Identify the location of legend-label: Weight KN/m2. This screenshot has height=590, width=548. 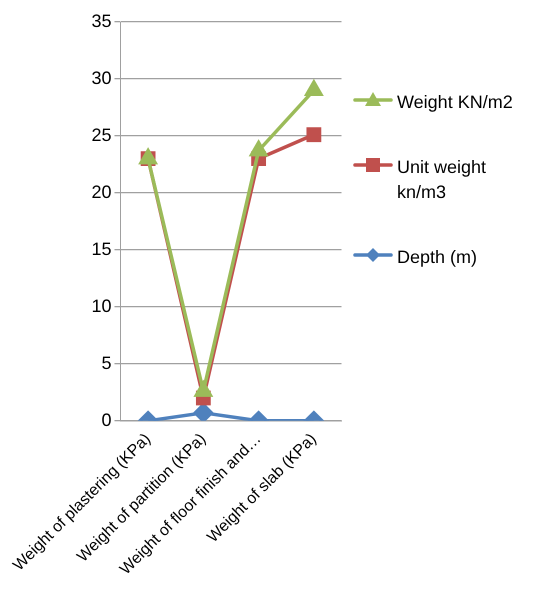
(455, 102).